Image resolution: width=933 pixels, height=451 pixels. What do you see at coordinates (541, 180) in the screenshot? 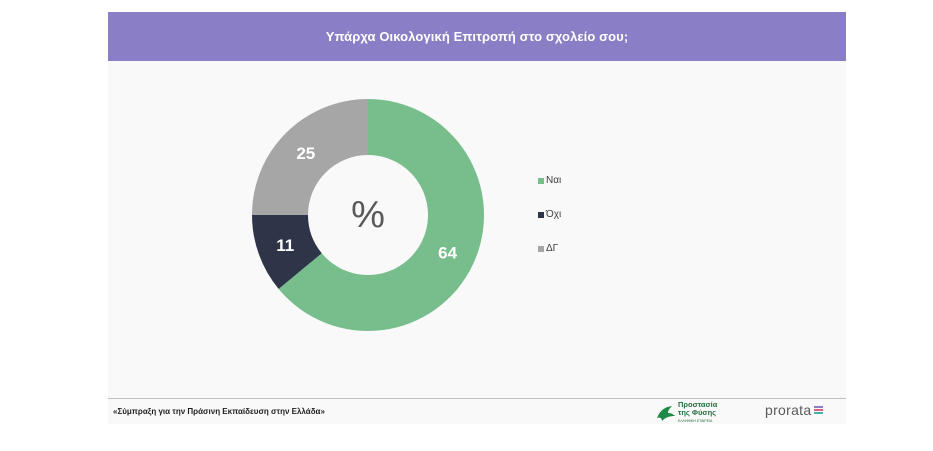
I see `legend-swatch-nai` at bounding box center [541, 180].